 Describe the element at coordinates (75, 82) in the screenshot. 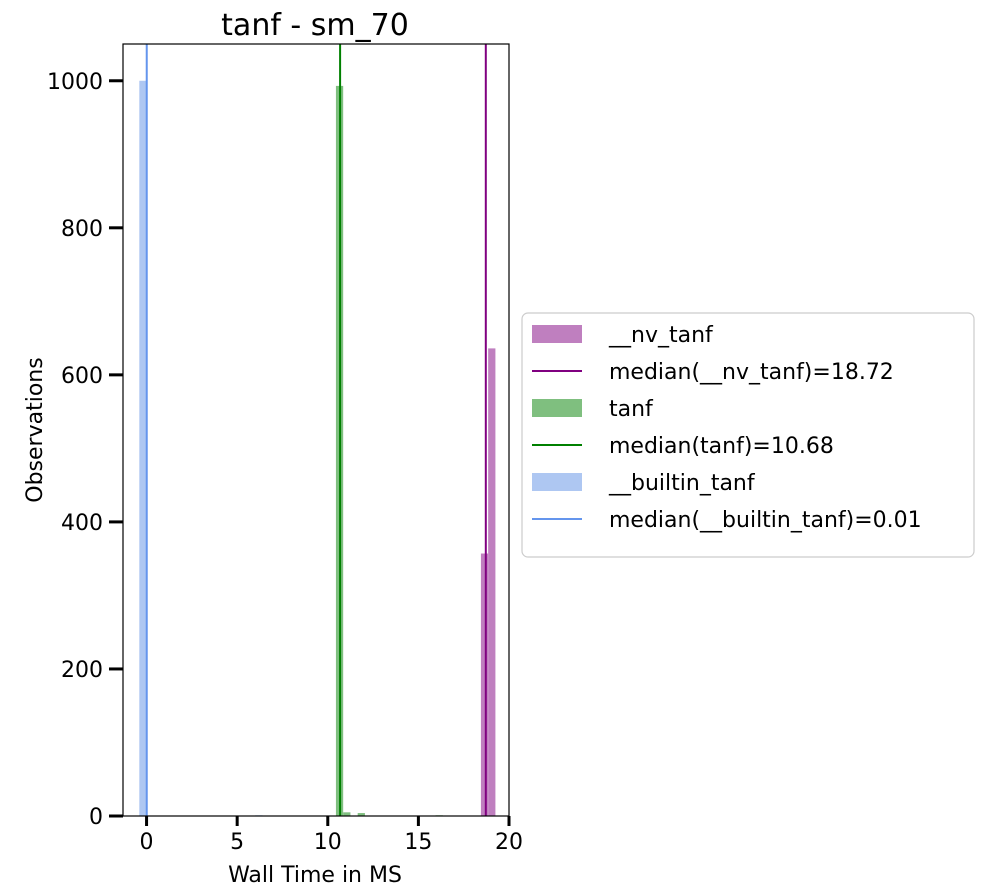

I see `y-tick-label: 1000` at that location.